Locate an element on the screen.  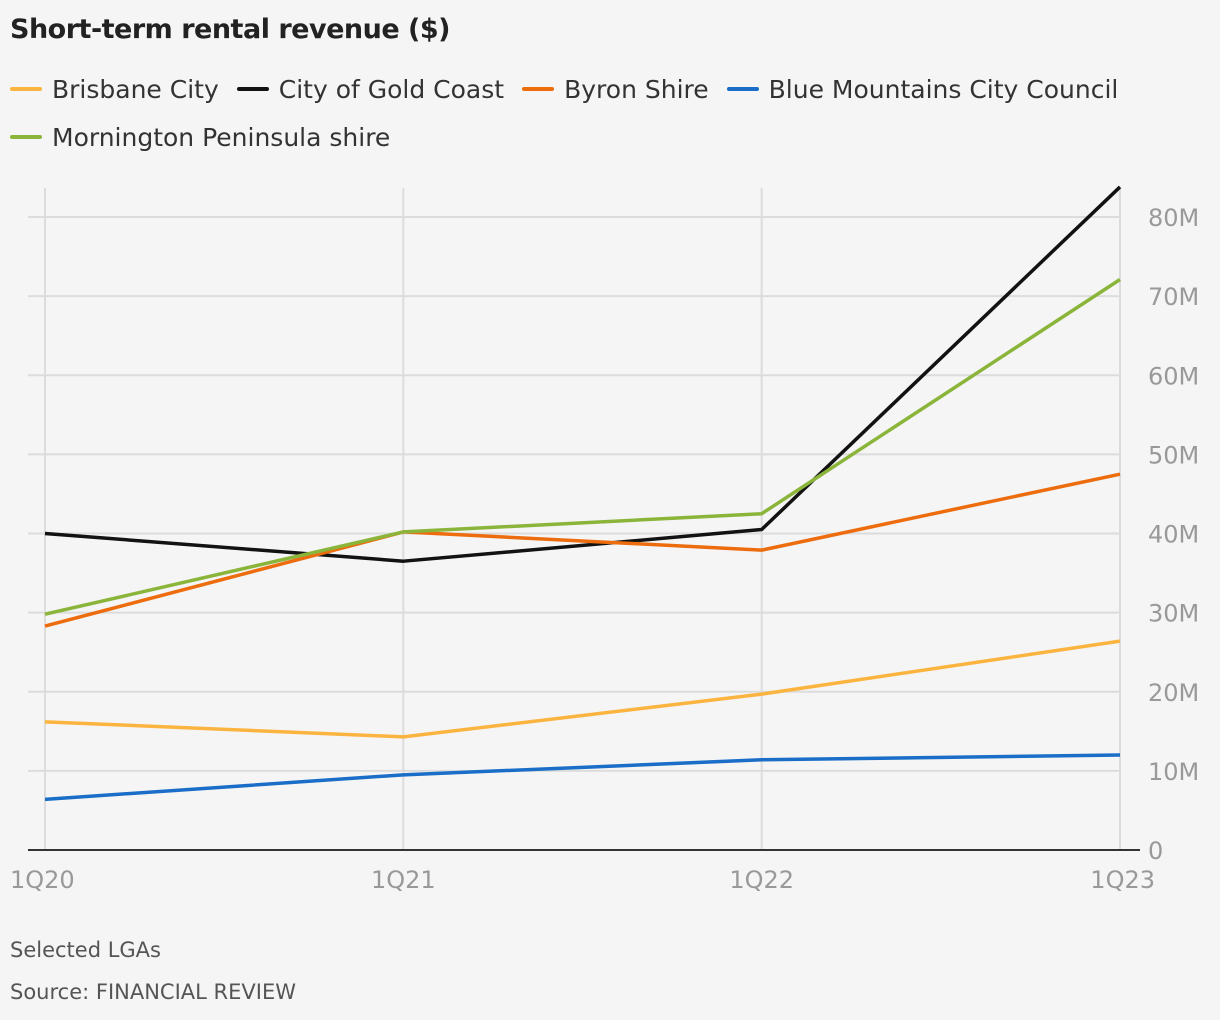
source-note: Source: FINANCIAL REVIEW is located at coordinates (153, 992).